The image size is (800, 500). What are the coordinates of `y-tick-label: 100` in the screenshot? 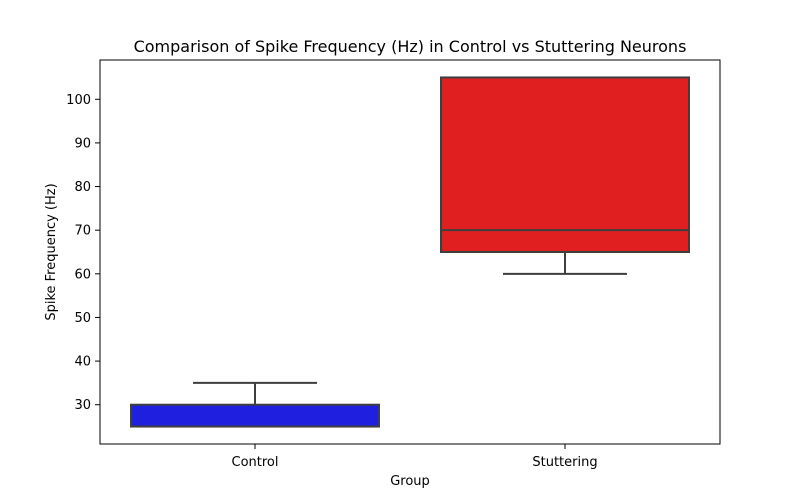 It's located at (78, 100).